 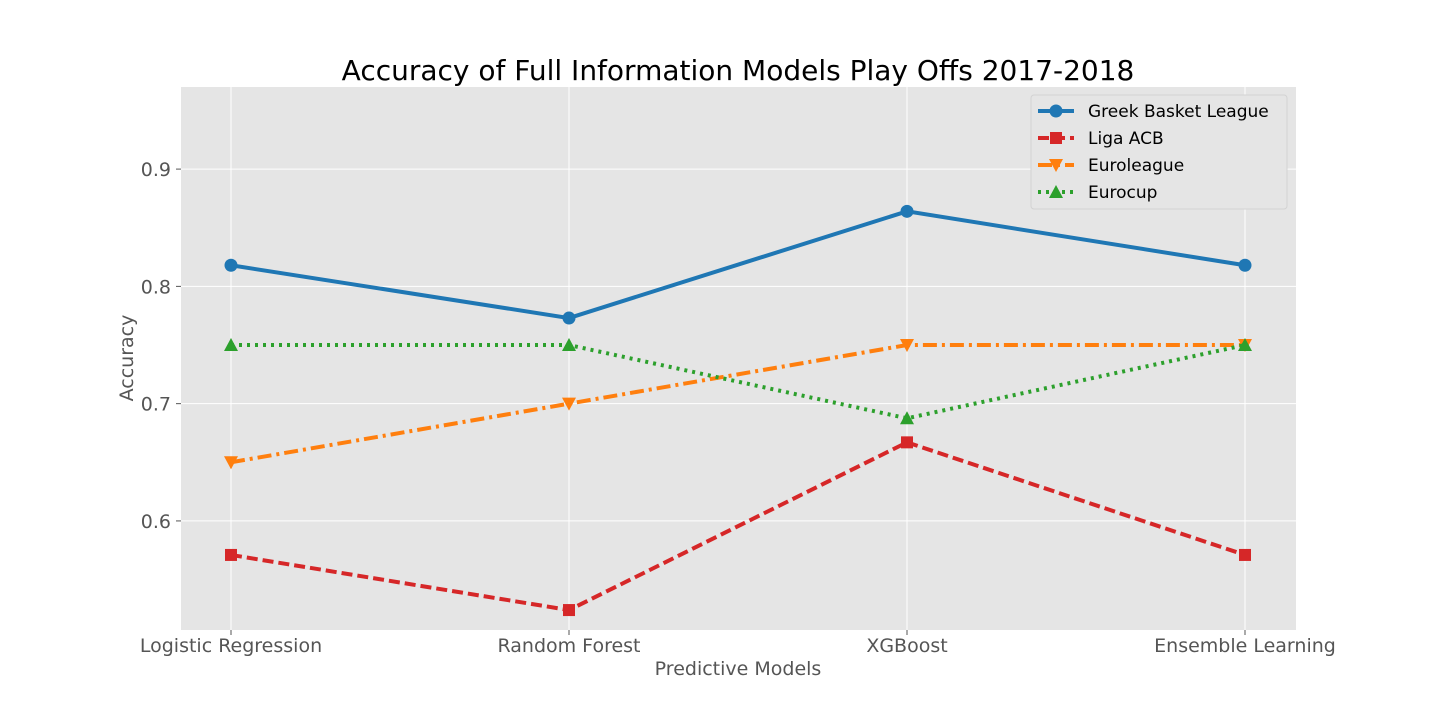 What do you see at coordinates (1126, 139) in the screenshot?
I see `legend-label: Liga ACB` at bounding box center [1126, 139].